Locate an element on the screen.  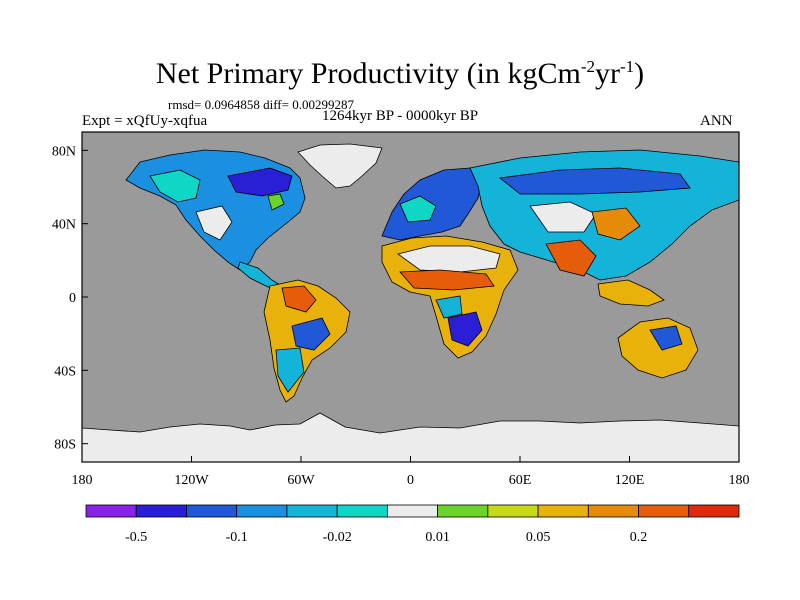
sa-red-patch is located at coordinates (299, 299).